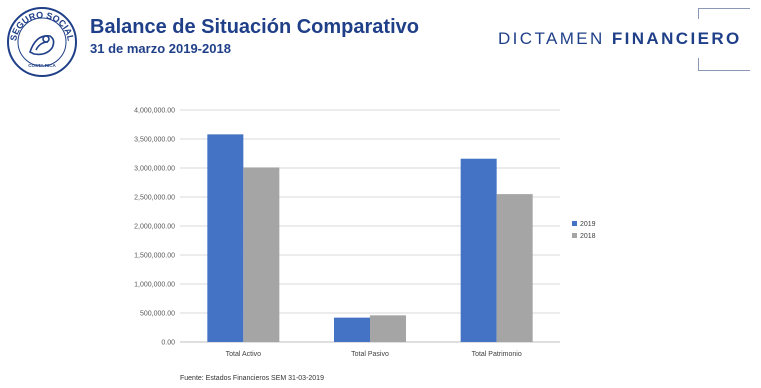 The width and height of the screenshot is (761, 388). What do you see at coordinates (154, 285) in the screenshot?
I see `y-tick-label: 1,000,000.00` at bounding box center [154, 285].